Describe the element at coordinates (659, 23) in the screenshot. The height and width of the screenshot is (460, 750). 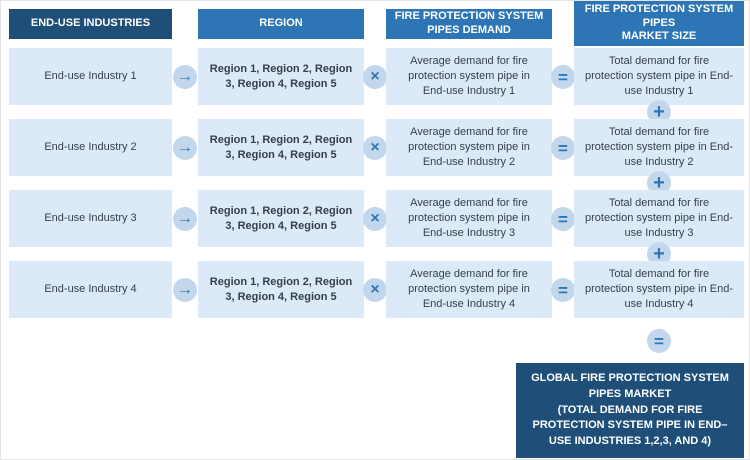
I see `column-header-market-size: FIRE PROTECTION SYSTEM PIPES MARKET SIZE` at that location.